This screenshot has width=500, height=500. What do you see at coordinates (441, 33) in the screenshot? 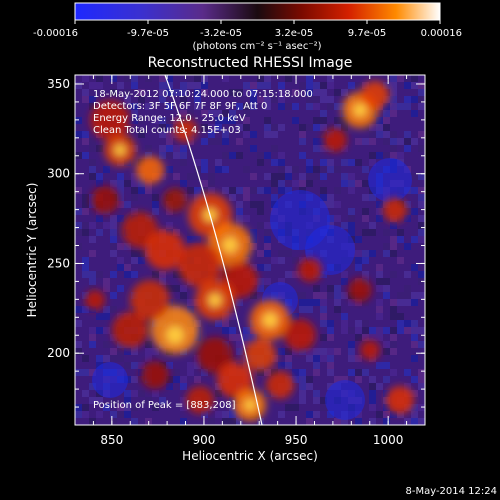
I see `colorbar-tick-label: 0.00016` at bounding box center [441, 33].